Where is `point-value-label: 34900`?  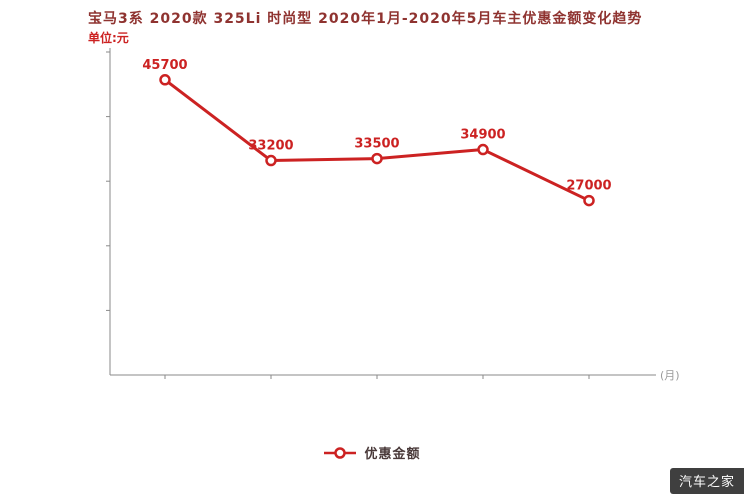
point-value-label: 34900 is located at coordinates (482, 135).